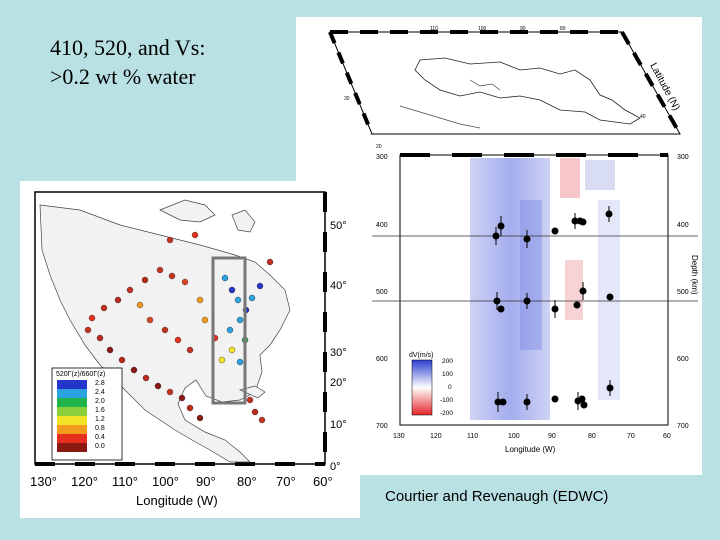 Image resolution: width=720 pixels, height=540 pixels. What do you see at coordinates (335, 467) in the screenshot?
I see `lat-label: 0°` at bounding box center [335, 467].